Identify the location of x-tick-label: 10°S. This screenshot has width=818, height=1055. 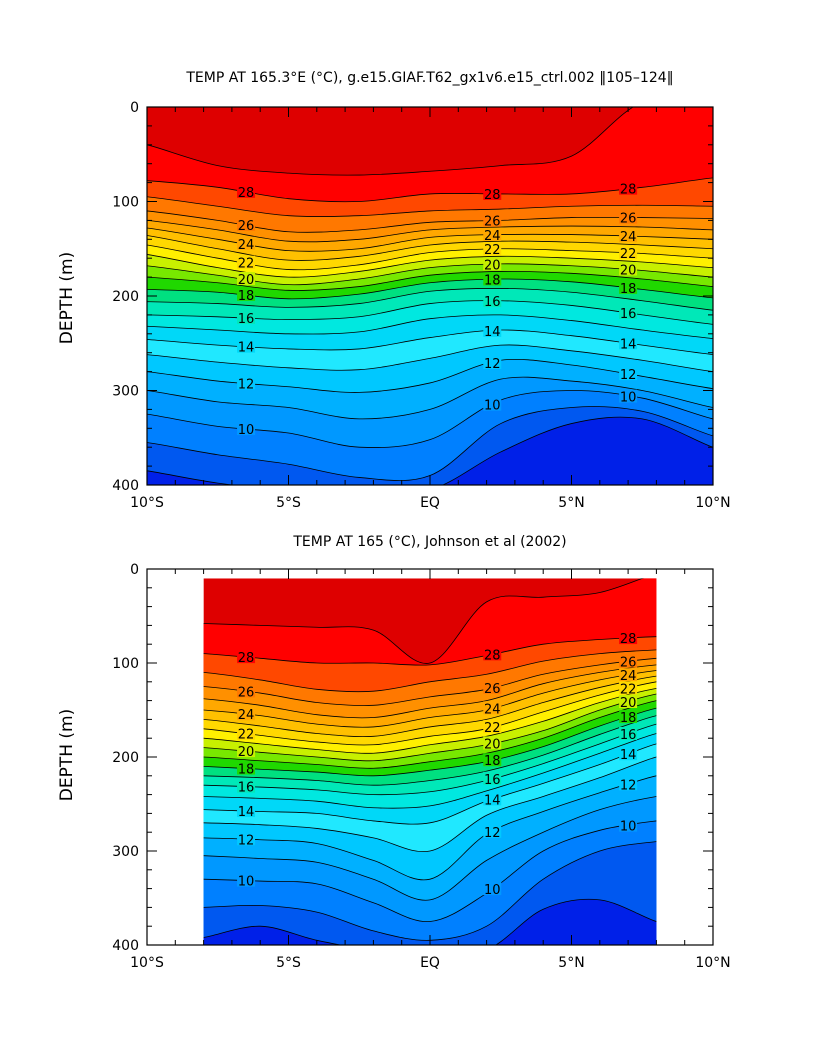
(147, 963).